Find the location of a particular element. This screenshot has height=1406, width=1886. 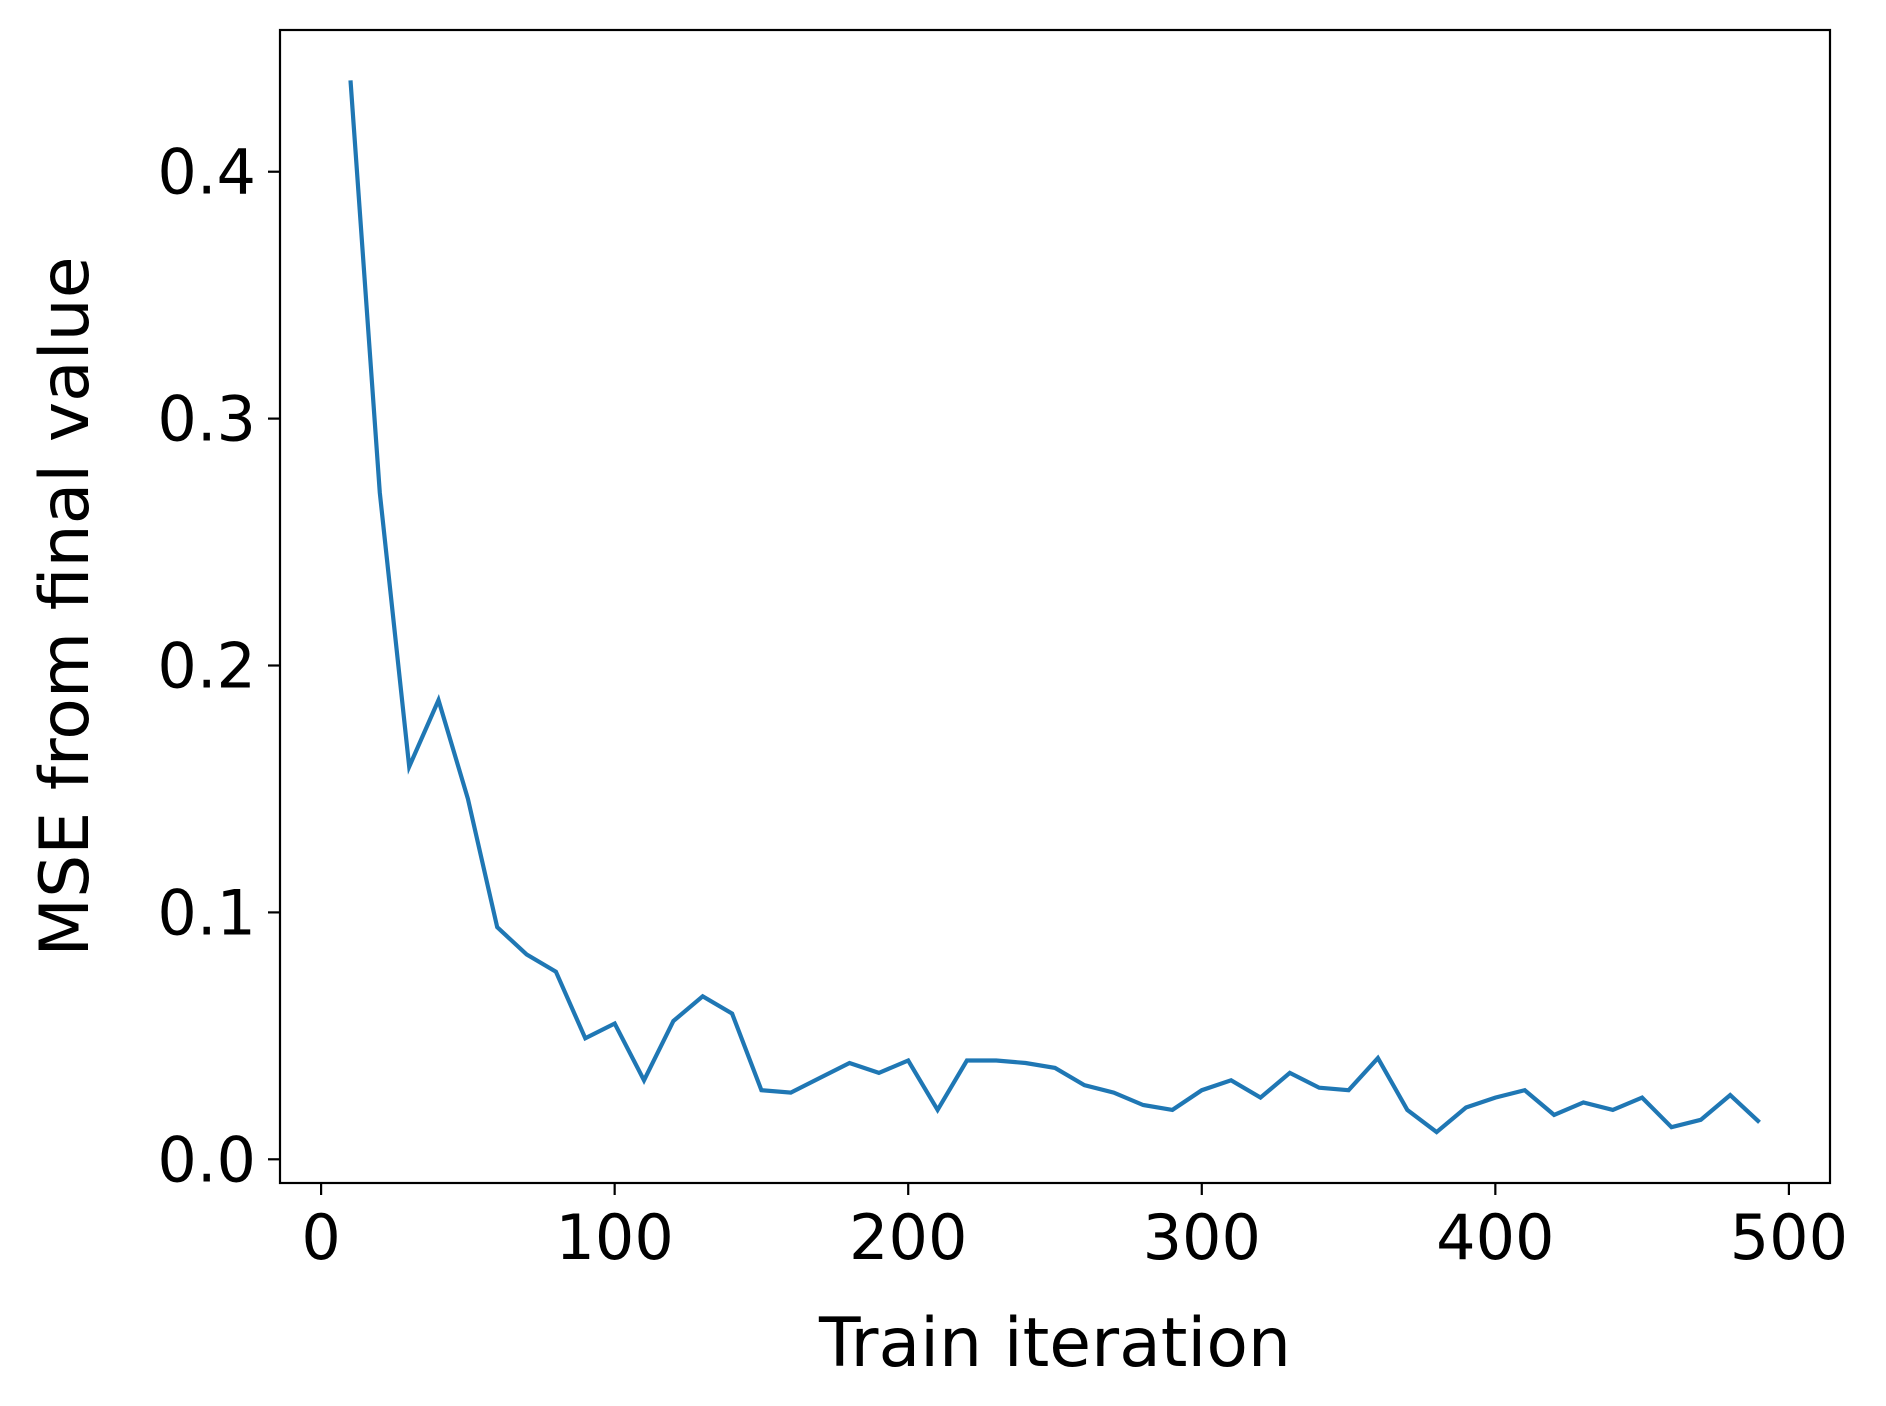

y-axis-title: MSE from final value is located at coordinates (65, 606).